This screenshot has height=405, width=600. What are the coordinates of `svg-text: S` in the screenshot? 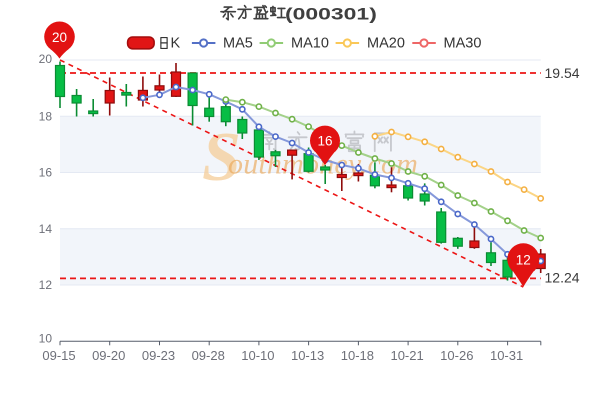 It's located at (221, 157).